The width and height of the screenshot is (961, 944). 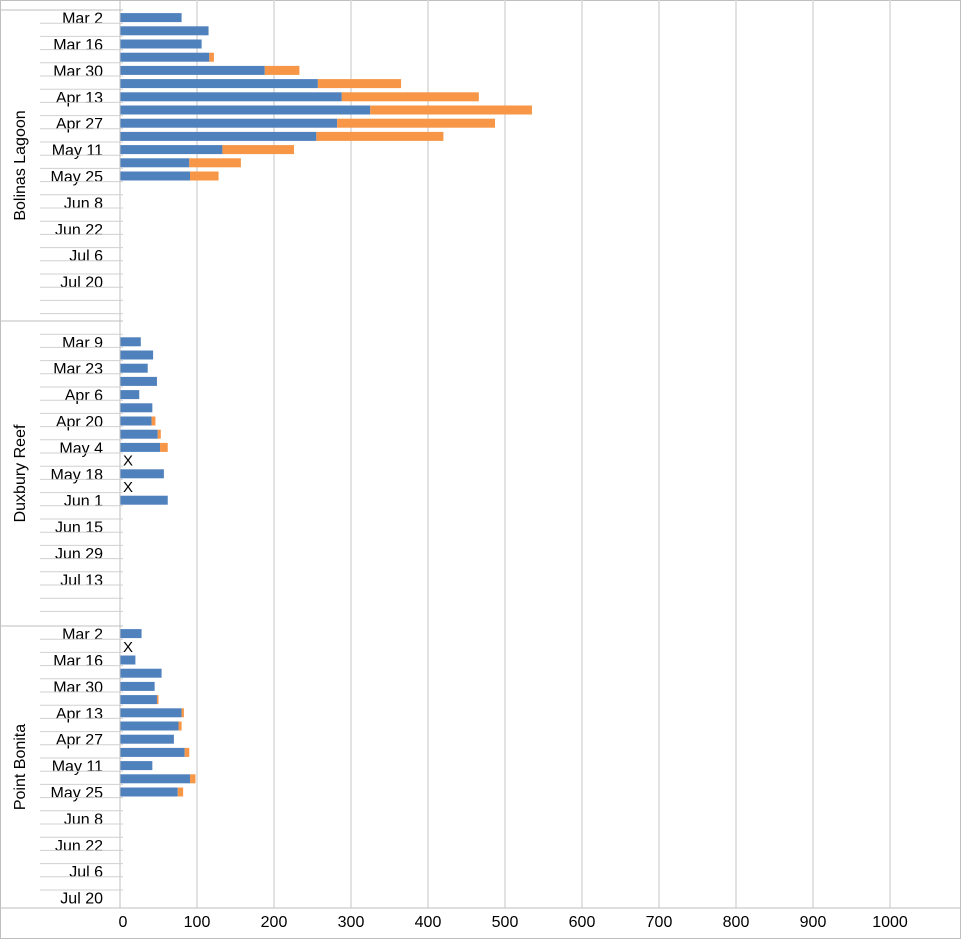 What do you see at coordinates (123, 922) in the screenshot?
I see `x-tick-label: 0` at bounding box center [123, 922].